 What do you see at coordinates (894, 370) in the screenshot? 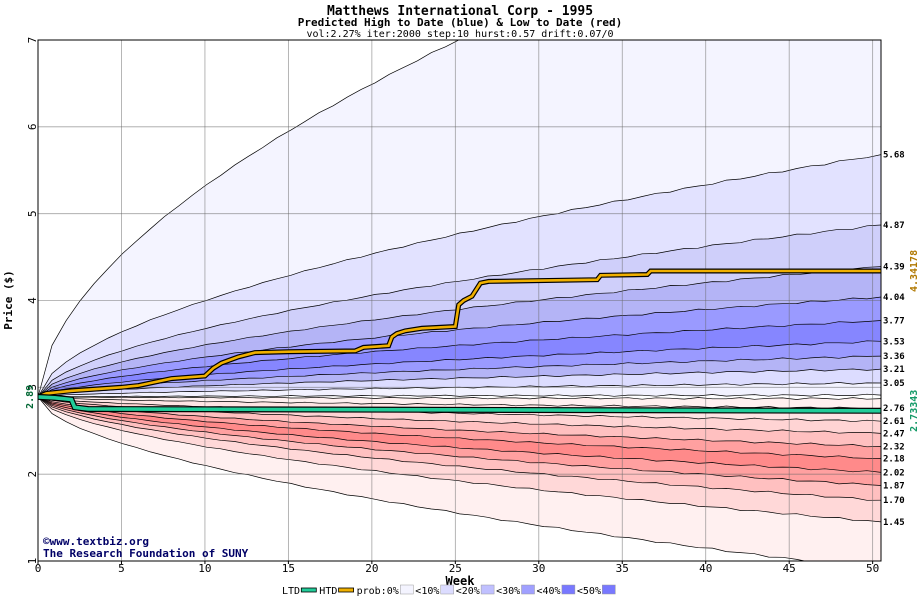
I see `high-band-label: 3.21` at bounding box center [894, 370].